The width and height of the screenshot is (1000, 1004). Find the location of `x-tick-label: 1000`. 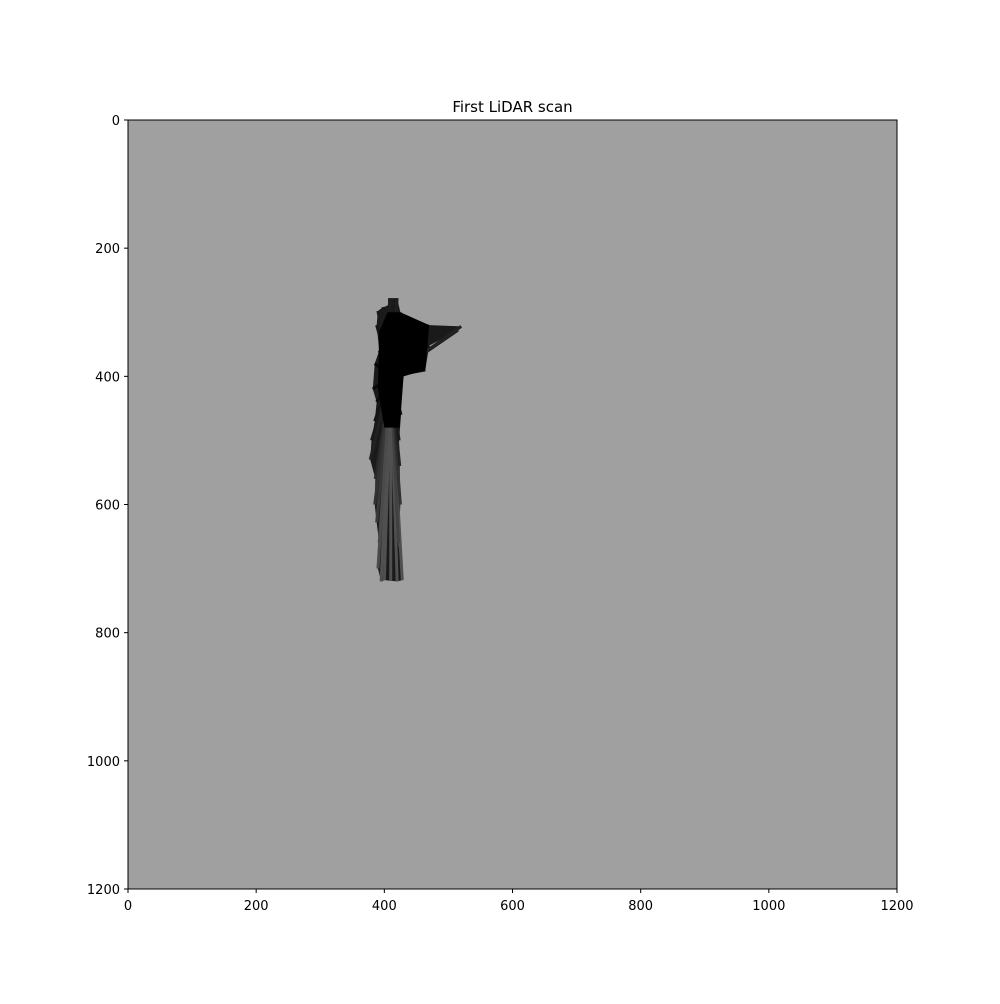

x-tick-label: 1000 is located at coordinates (768, 906).